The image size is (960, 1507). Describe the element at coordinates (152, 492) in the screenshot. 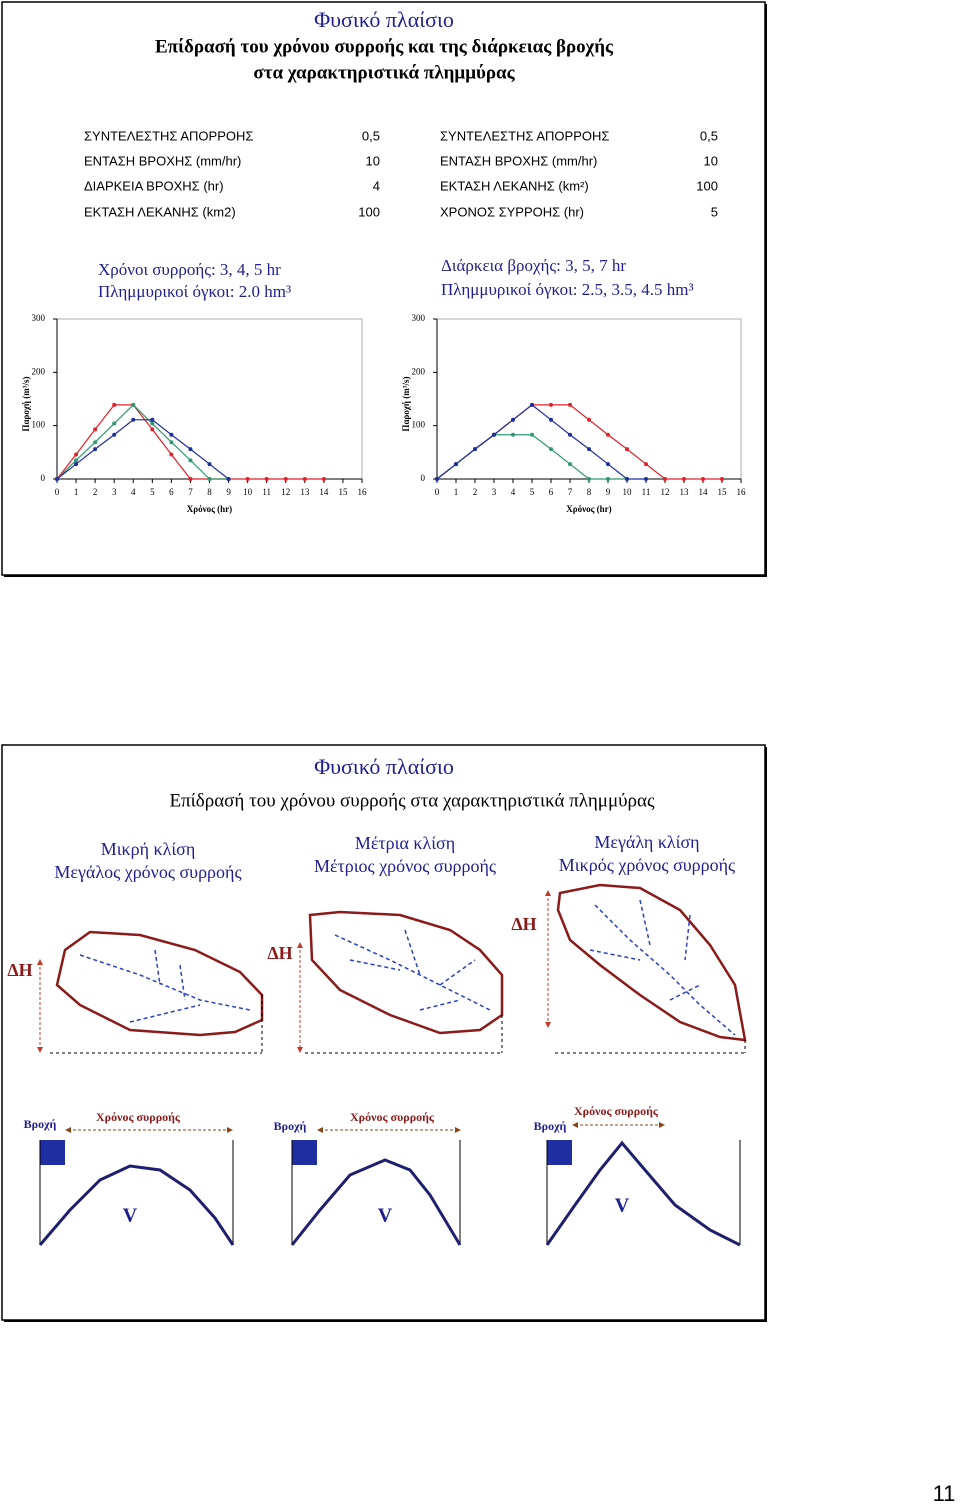

I see `x-tick-label: 5` at that location.